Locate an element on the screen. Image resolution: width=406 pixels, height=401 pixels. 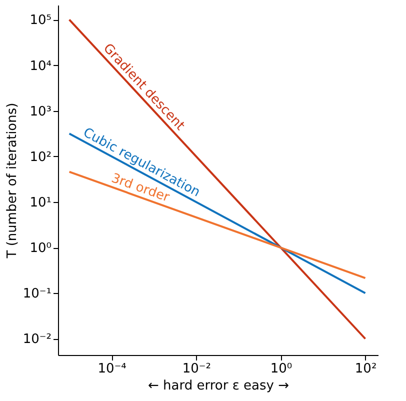
x-tick-label: 10² is located at coordinates (365, 369).